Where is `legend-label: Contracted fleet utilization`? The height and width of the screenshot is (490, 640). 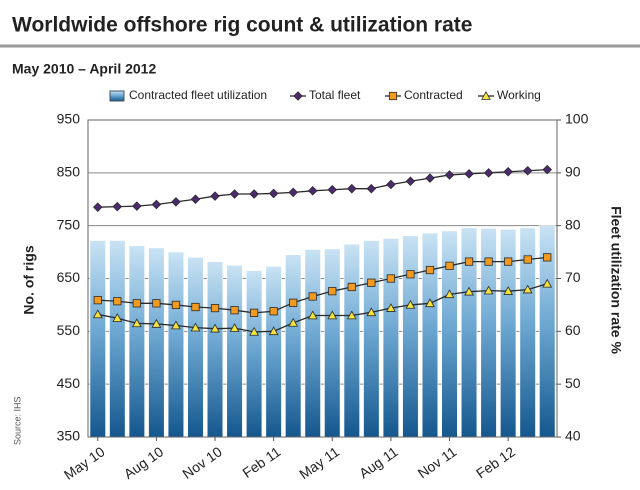 legend-label: Contracted fleet utilization is located at coordinates (198, 95).